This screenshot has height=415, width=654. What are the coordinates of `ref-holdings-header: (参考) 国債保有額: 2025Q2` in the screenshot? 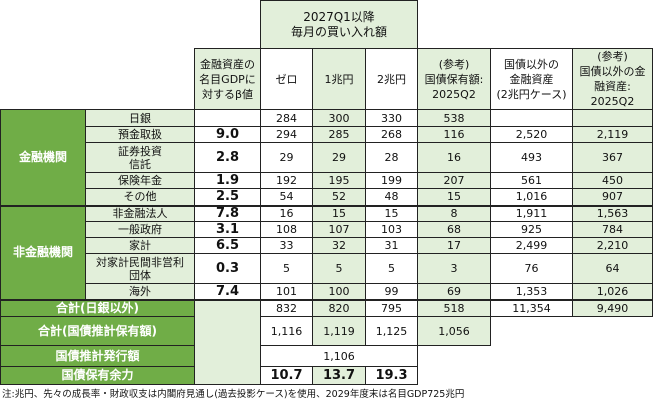 It's located at (454, 79).